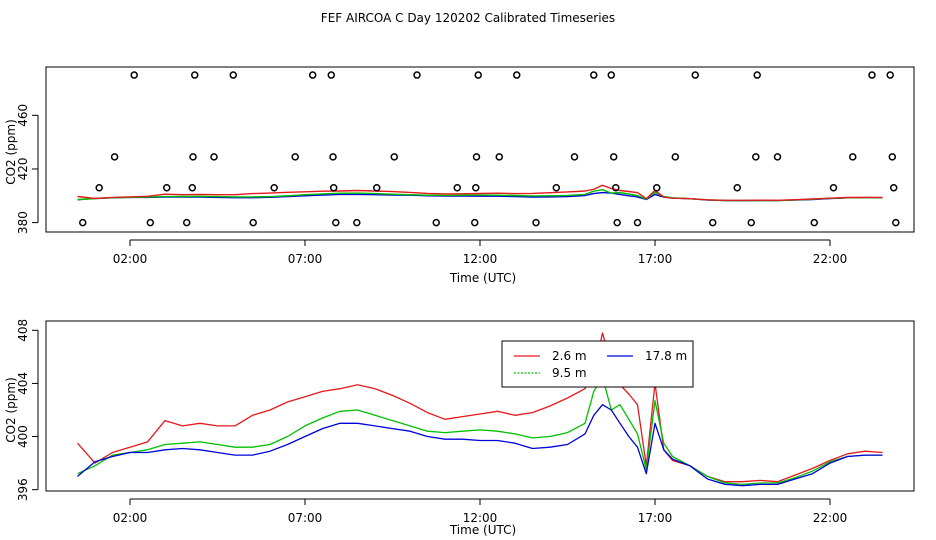  I want to click on bottom-y-tick-label: 400, so click(23, 436).